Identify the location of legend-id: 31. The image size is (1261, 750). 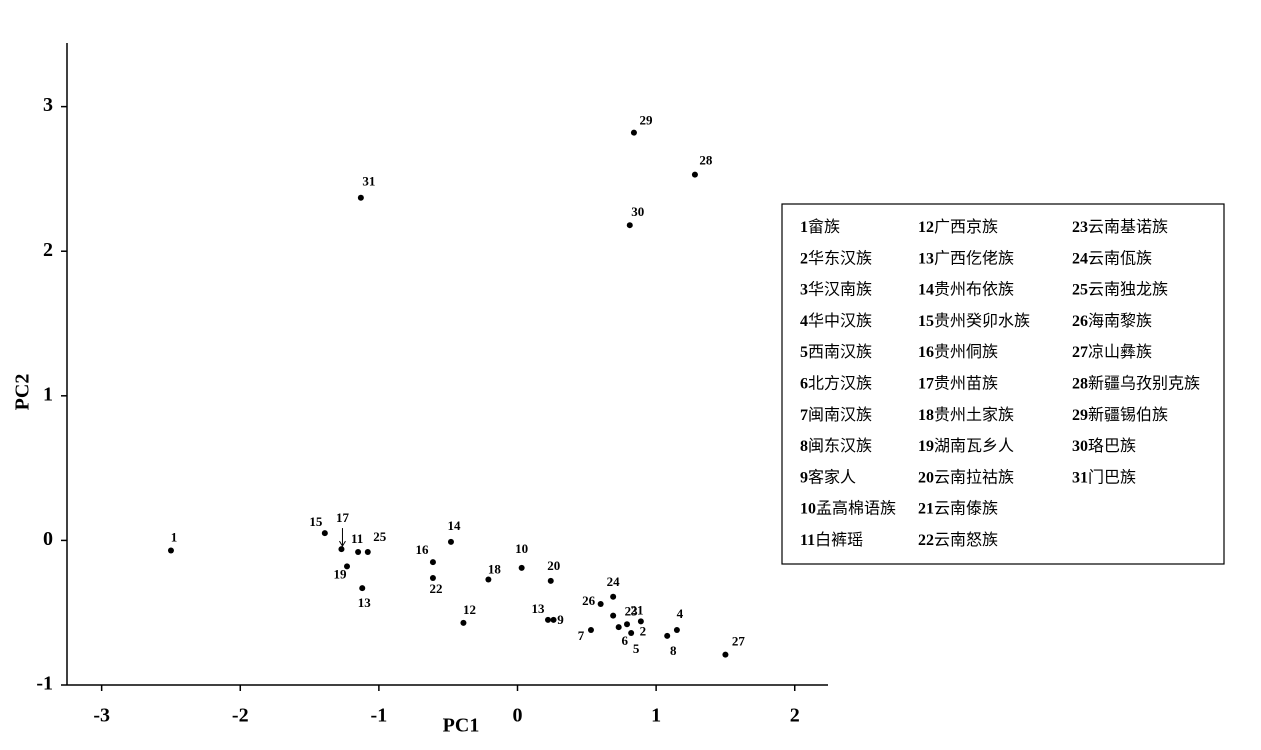
(1080, 477).